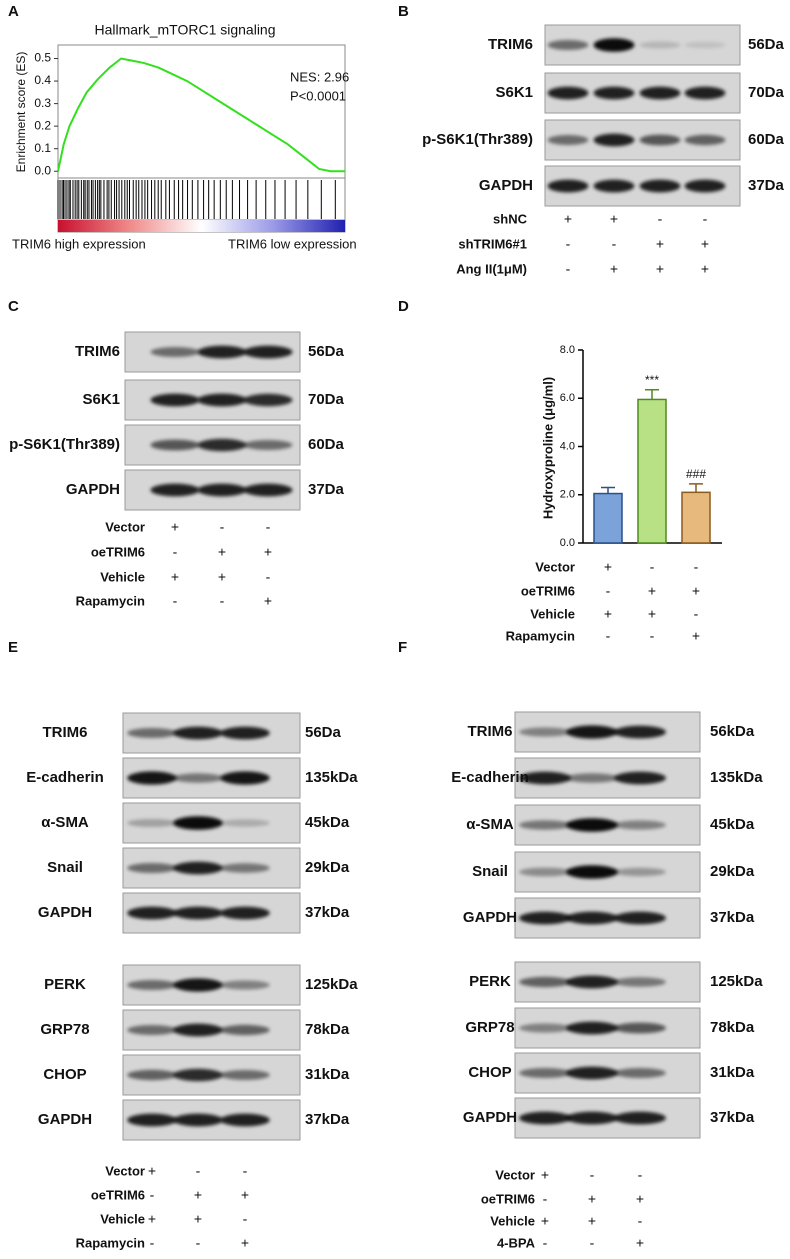 This screenshot has height=1259, width=790. Describe the element at coordinates (42, 125) in the screenshot. I see `y-tick-label: 0.2` at that location.